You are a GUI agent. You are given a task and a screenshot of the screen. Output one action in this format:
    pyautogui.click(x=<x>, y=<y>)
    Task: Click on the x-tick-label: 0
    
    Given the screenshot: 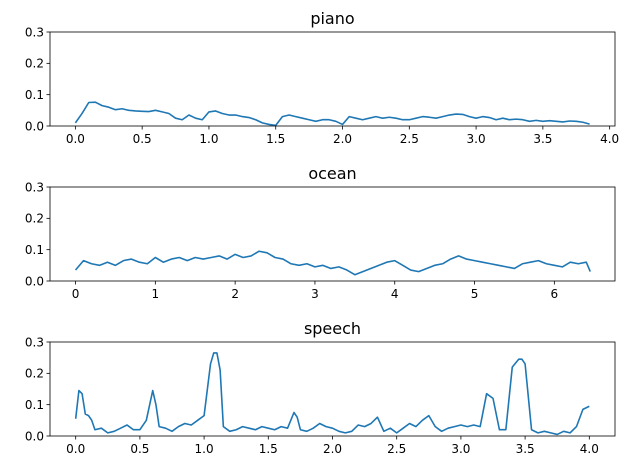 What is the action you would take?
    pyautogui.click(x=76, y=294)
    